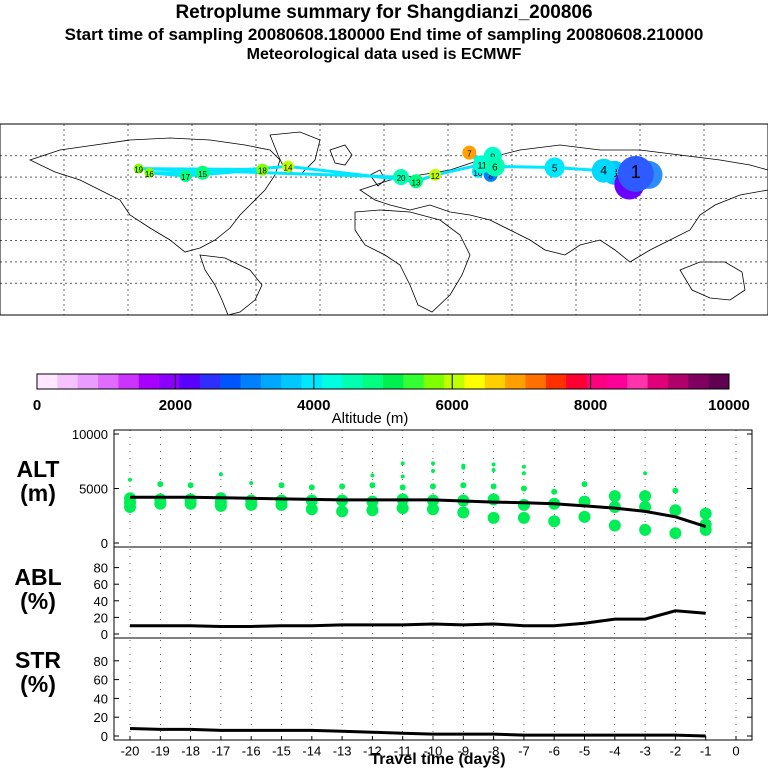 The height and width of the screenshot is (768, 768). What do you see at coordinates (433, 751) in the screenshot?
I see `x-tick-label: -10` at bounding box center [433, 751].